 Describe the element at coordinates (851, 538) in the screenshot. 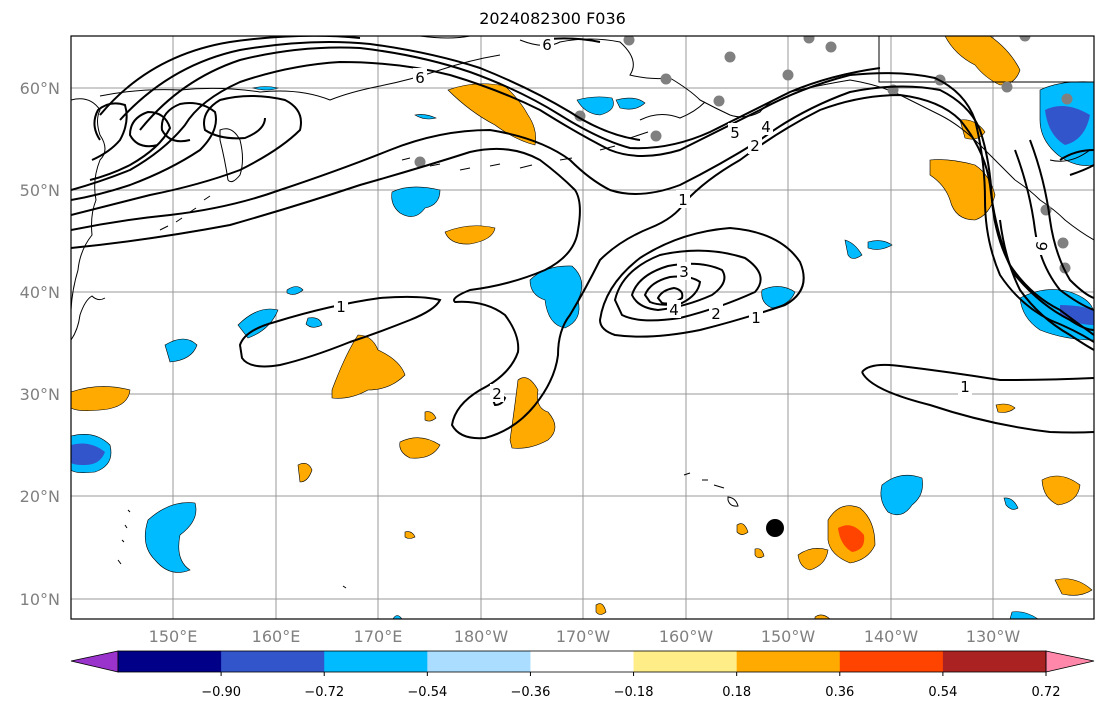

I see `positive-strong-shading` at that location.